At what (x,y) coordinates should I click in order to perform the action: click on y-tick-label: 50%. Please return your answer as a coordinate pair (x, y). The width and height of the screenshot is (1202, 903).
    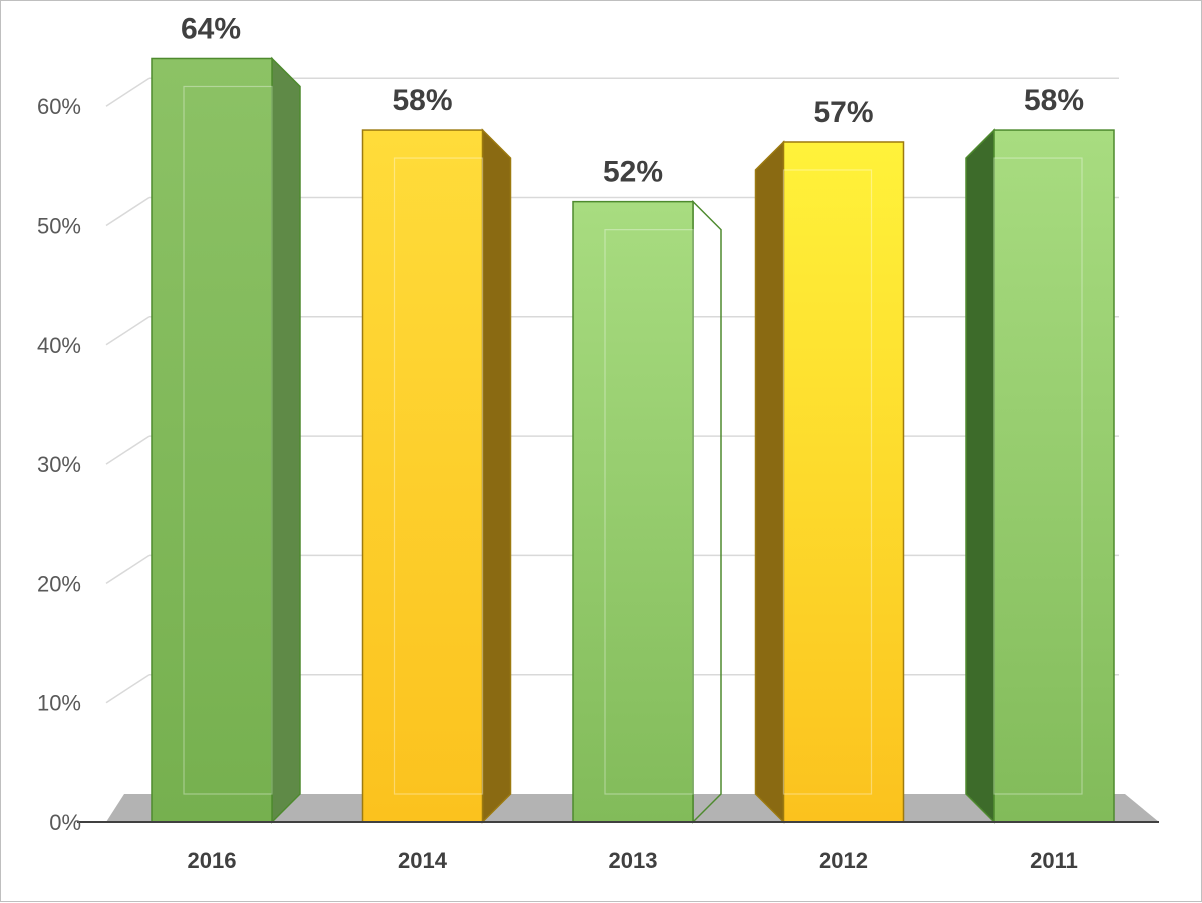
    Looking at the image, I should click on (59, 226).